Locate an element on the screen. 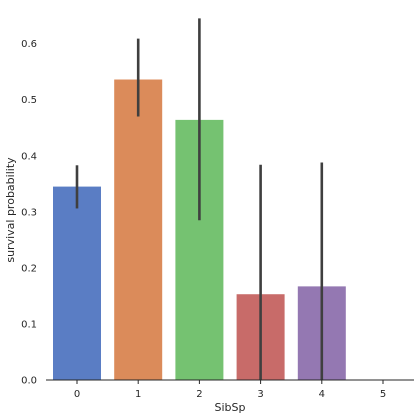  y-tick-label-0.5: 0.5 is located at coordinates (29, 100).